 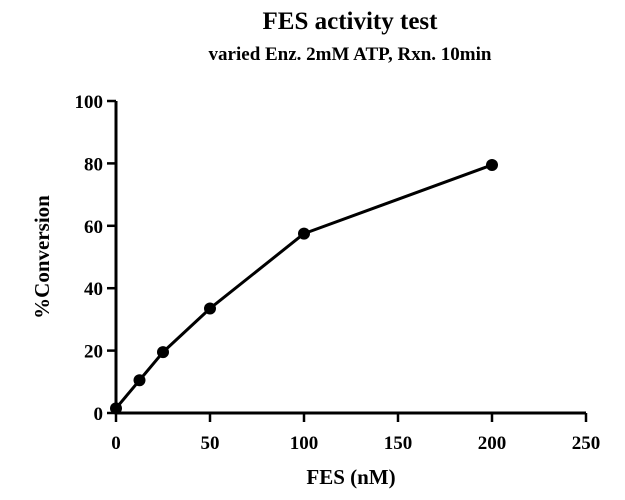 What do you see at coordinates (99, 414) in the screenshot?
I see `y-tick-label: 0` at bounding box center [99, 414].